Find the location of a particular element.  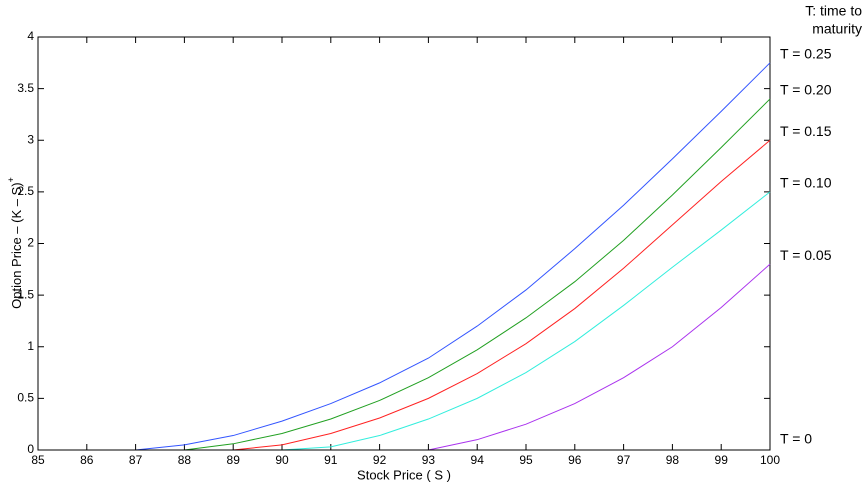

x-axis-label: Stock Price ( S ) is located at coordinates (404, 474).